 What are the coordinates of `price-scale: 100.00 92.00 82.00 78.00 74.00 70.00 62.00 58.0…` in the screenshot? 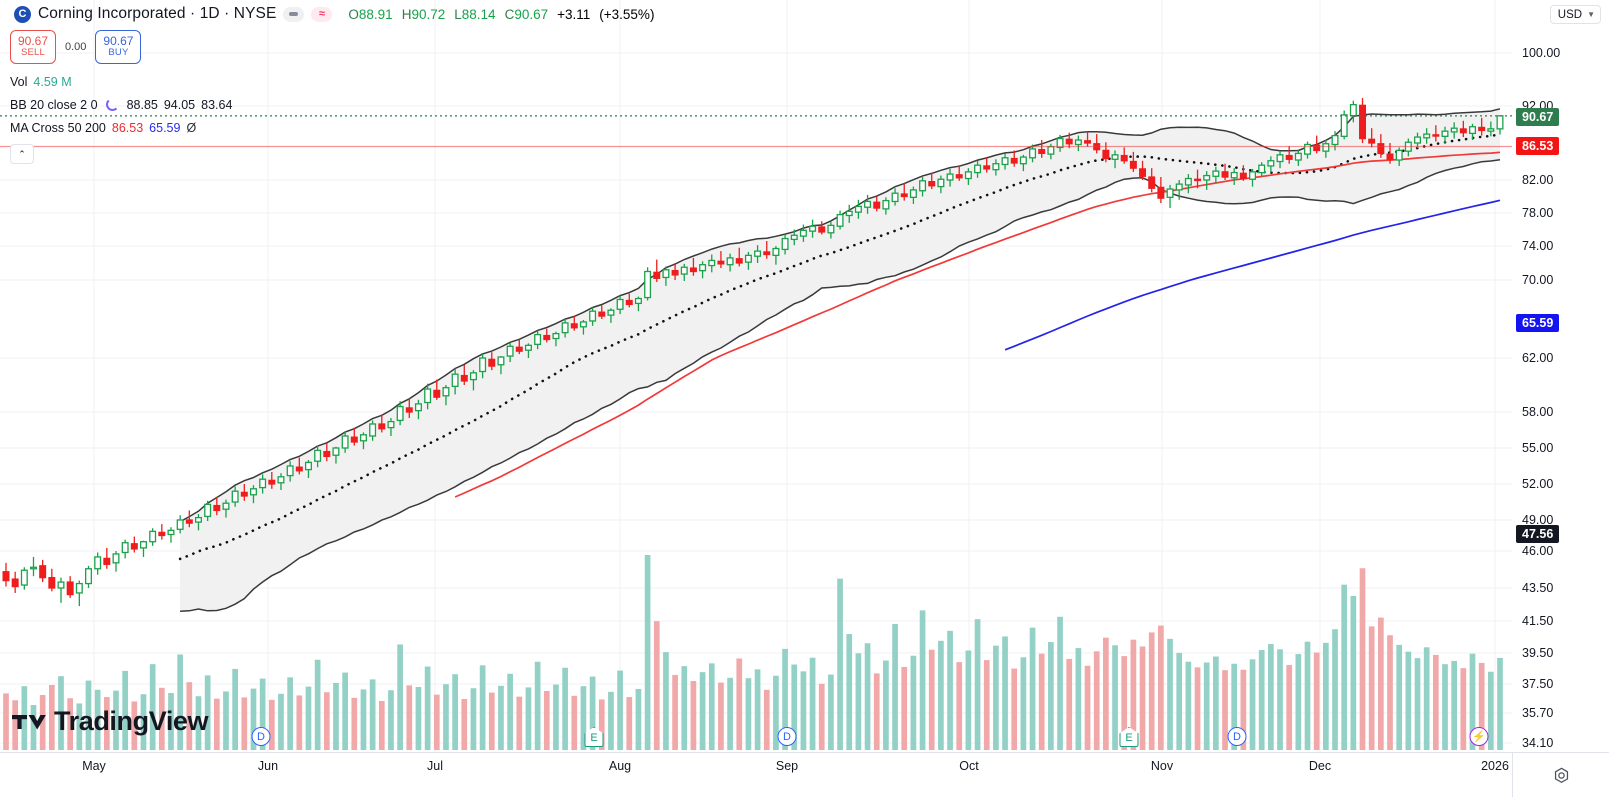 It's located at (1560, 376).